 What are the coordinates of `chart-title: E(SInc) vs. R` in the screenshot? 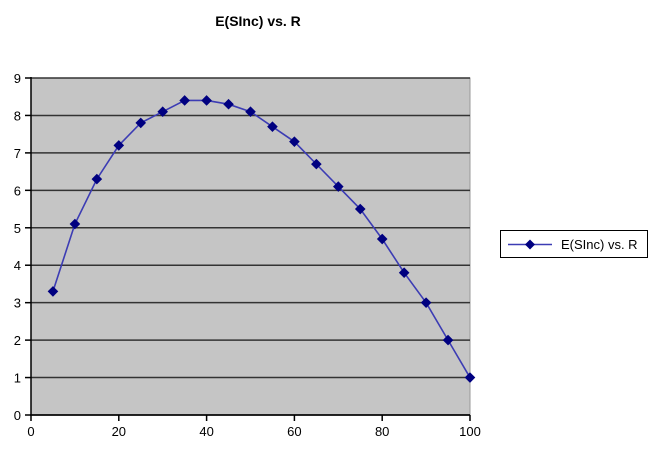 It's located at (258, 21).